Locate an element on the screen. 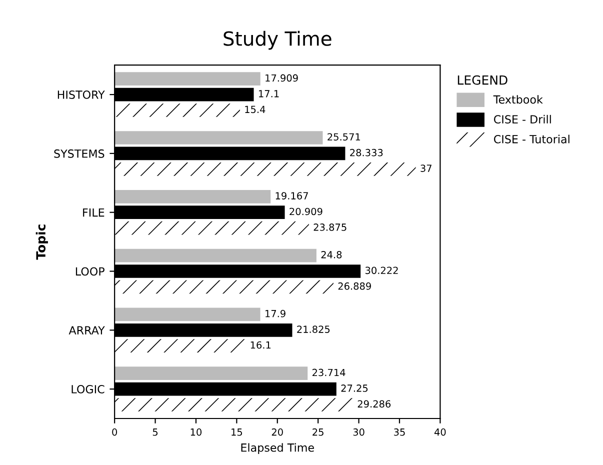 This screenshot has height=465, width=603. data-label: 17.9 is located at coordinates (276, 314).